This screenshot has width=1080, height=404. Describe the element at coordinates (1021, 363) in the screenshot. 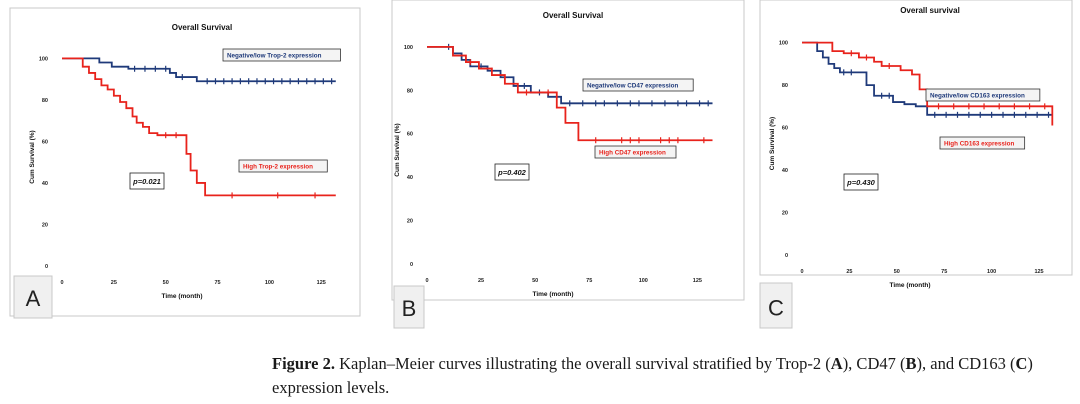

I see `caption-ref-c: C` at that location.